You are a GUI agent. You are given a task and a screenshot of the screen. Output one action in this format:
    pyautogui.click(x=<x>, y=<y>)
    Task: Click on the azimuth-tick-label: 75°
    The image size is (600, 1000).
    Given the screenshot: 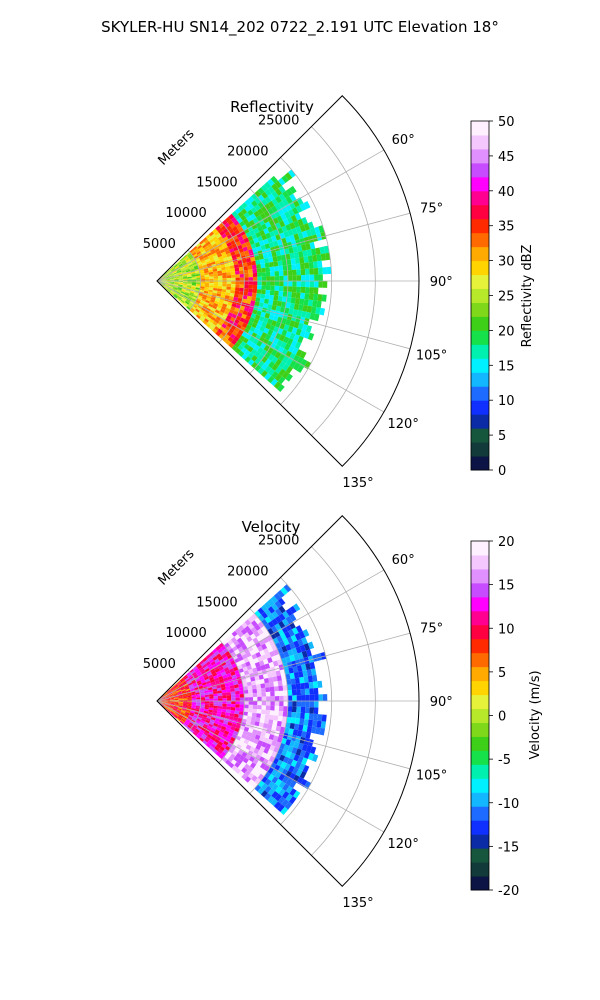 What is the action you would take?
    pyautogui.click(x=431, y=208)
    